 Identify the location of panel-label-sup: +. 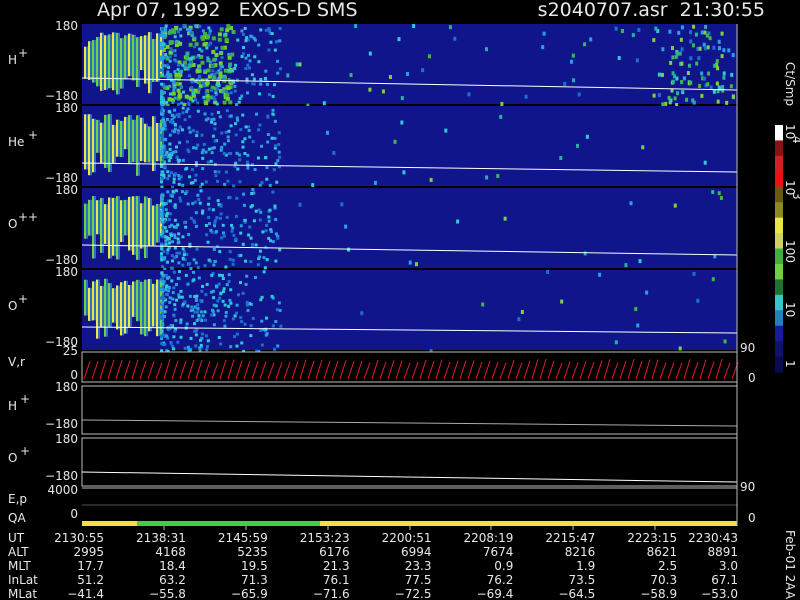
(23, 299).